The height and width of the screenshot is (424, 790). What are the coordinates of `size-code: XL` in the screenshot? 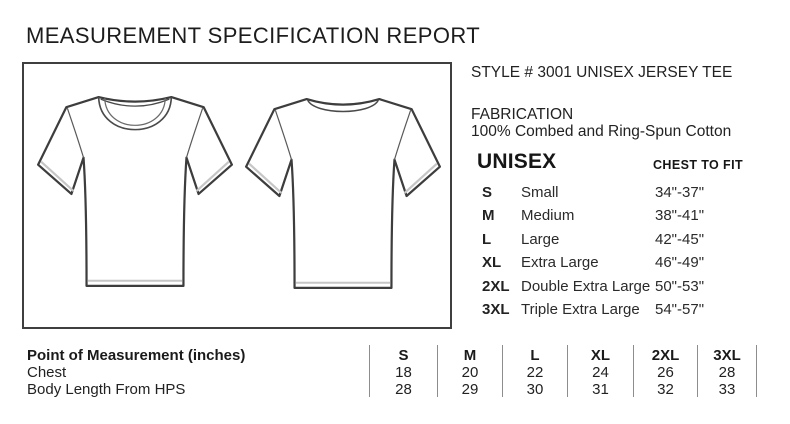 It's located at (492, 263).